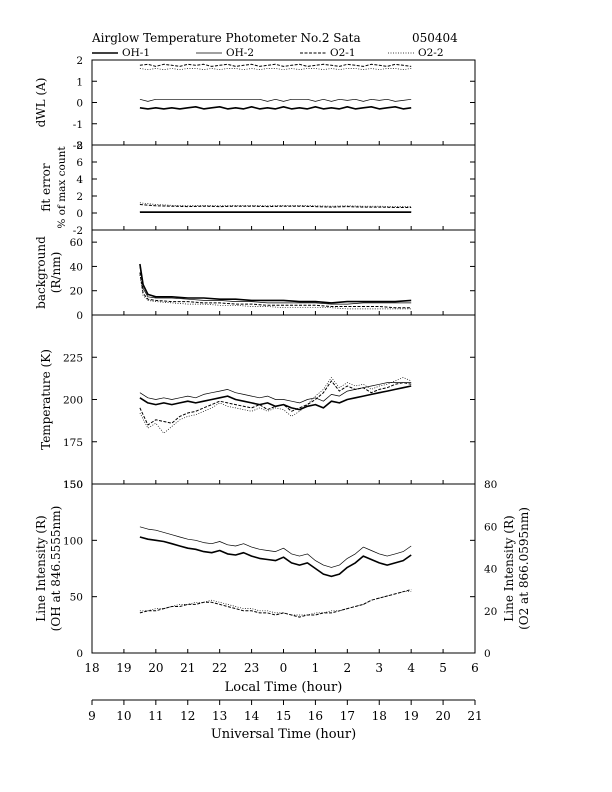 The width and height of the screenshot is (612, 792). What do you see at coordinates (411, 668) in the screenshot?
I see `x-tick-label: 4` at bounding box center [411, 668].